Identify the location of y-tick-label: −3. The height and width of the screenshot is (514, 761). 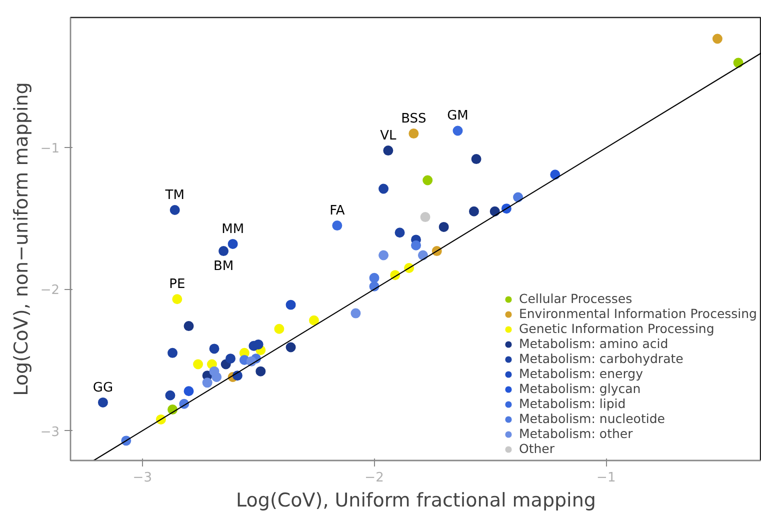
(50, 432).